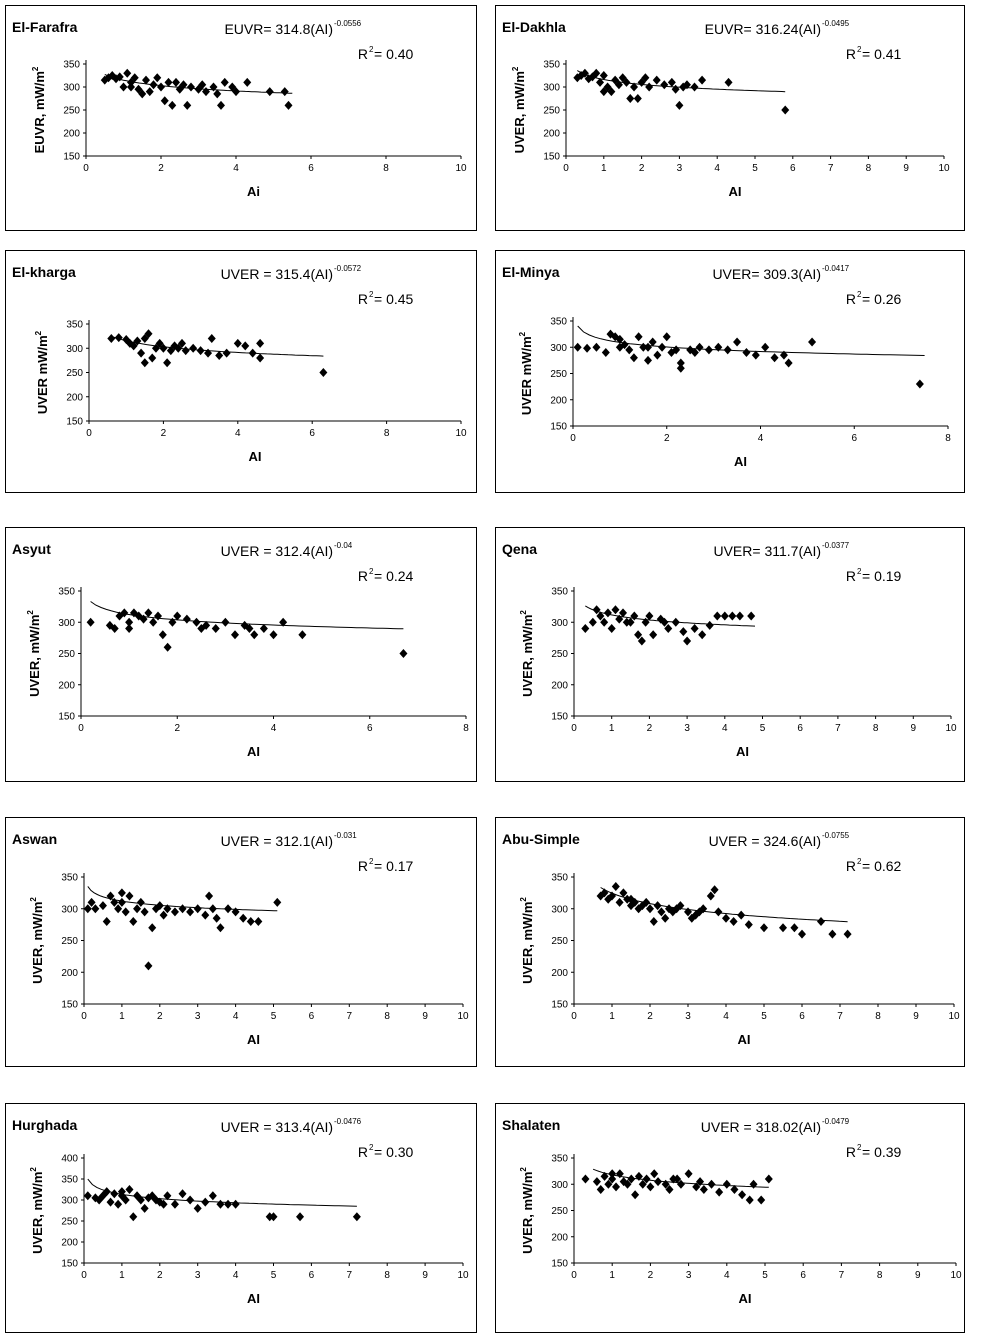 The width and height of the screenshot is (981, 1342). What do you see at coordinates (612, 1275) in the screenshot?
I see `x-tick-label: 1` at bounding box center [612, 1275].